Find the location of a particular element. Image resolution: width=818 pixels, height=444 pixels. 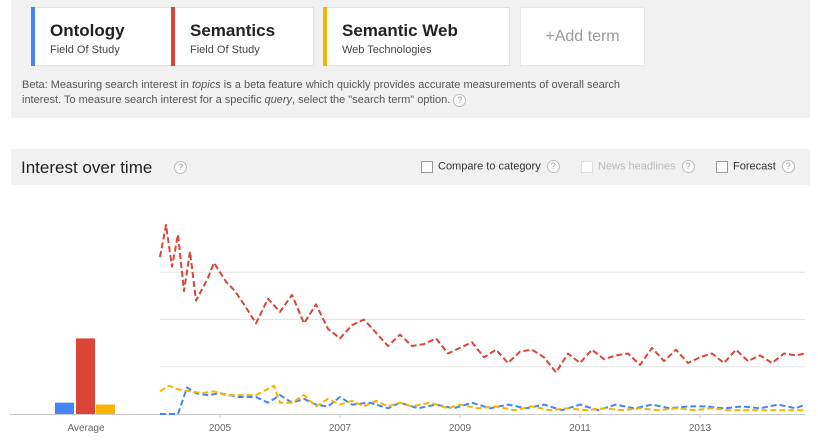

average-bar-ontology is located at coordinates (64, 408).